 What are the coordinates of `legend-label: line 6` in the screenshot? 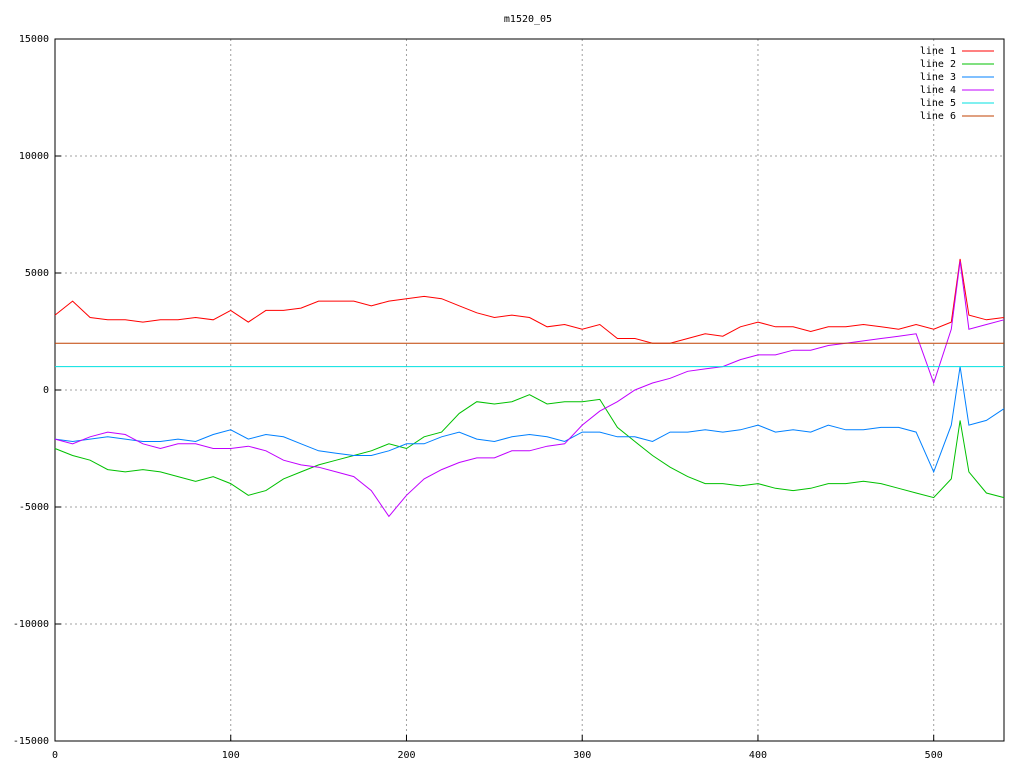 It's located at (938, 116).